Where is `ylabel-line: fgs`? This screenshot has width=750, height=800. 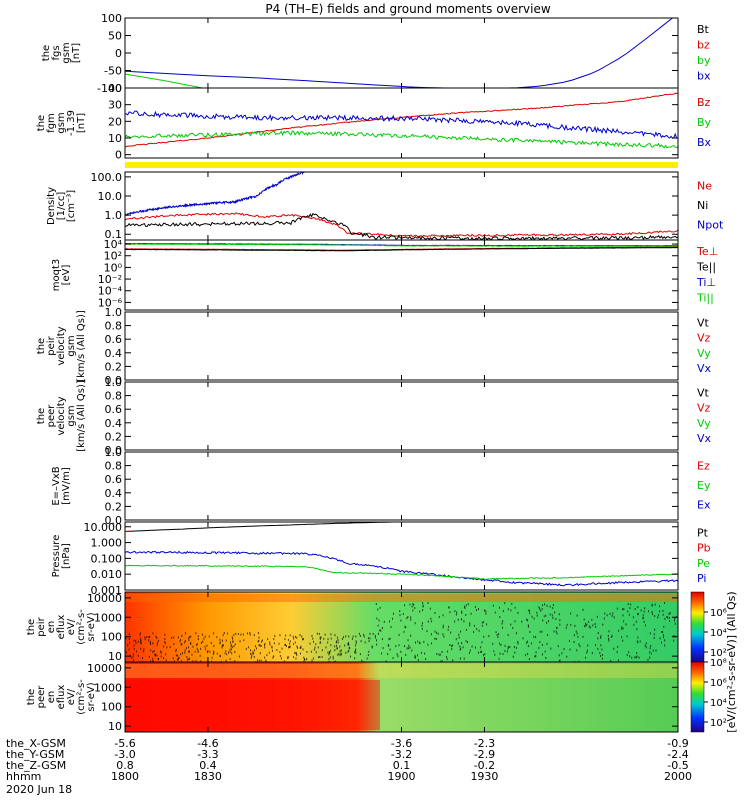 ylabel-line: fgs is located at coordinates (56, 52).